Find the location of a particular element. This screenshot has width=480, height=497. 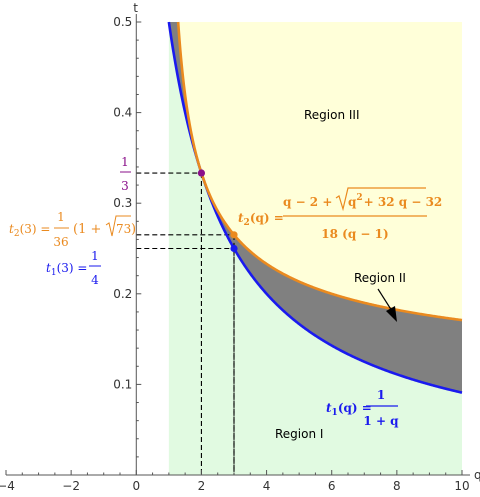

x-tick-label: 4 is located at coordinates (267, 486).